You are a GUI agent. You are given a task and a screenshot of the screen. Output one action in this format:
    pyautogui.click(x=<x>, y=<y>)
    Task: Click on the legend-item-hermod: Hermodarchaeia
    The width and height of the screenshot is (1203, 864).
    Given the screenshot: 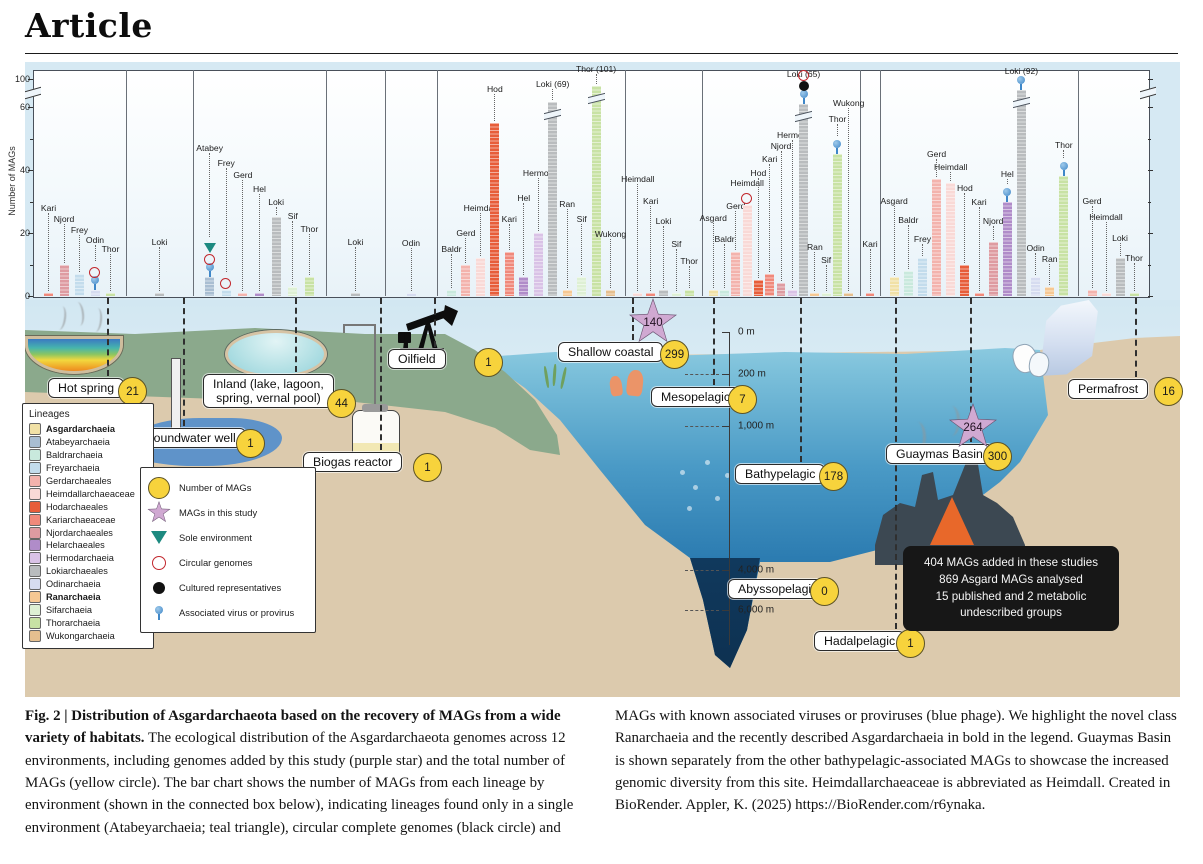 What is the action you would take?
    pyautogui.click(x=88, y=558)
    